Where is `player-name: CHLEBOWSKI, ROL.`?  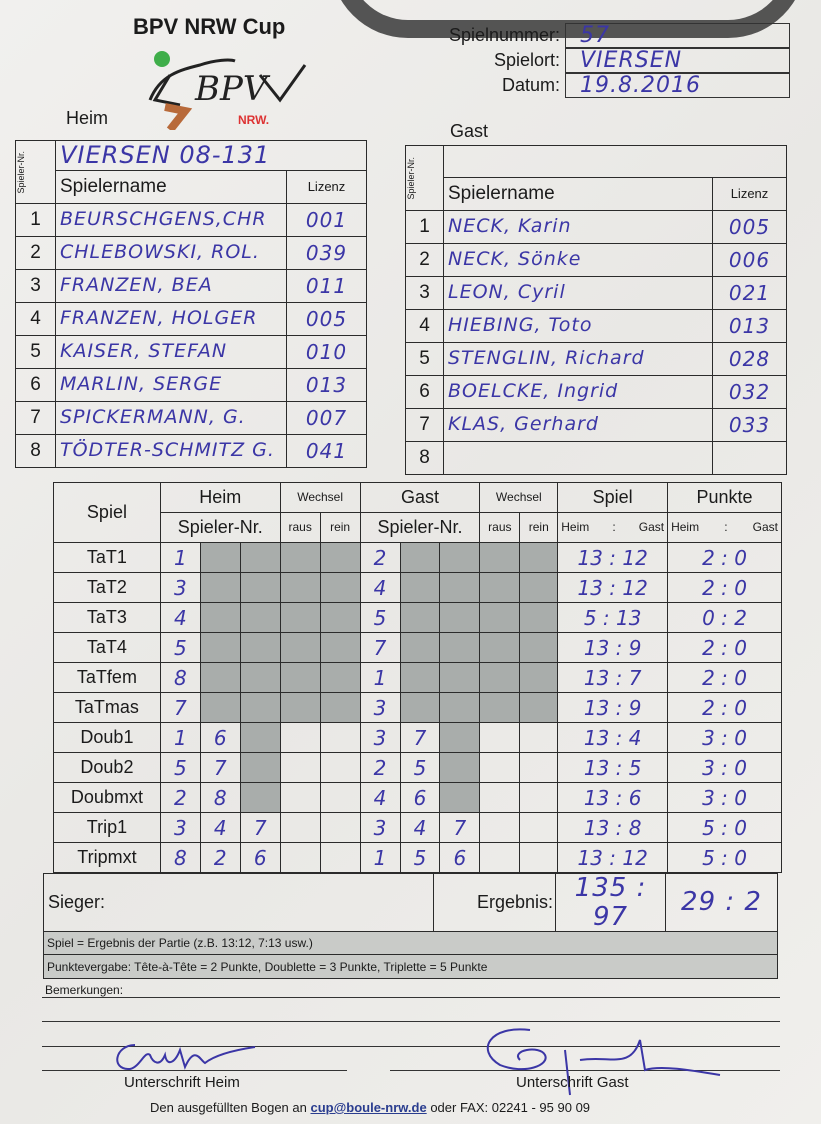 player-name: CHLEBOWSKI, ROL. is located at coordinates (171, 253).